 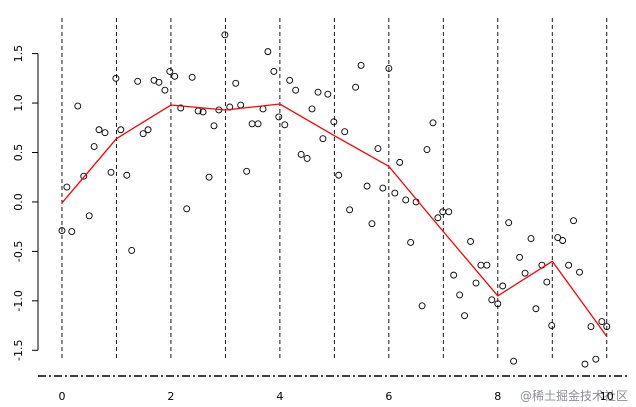 I want to click on x-tick-label: 4, so click(x=279, y=396).